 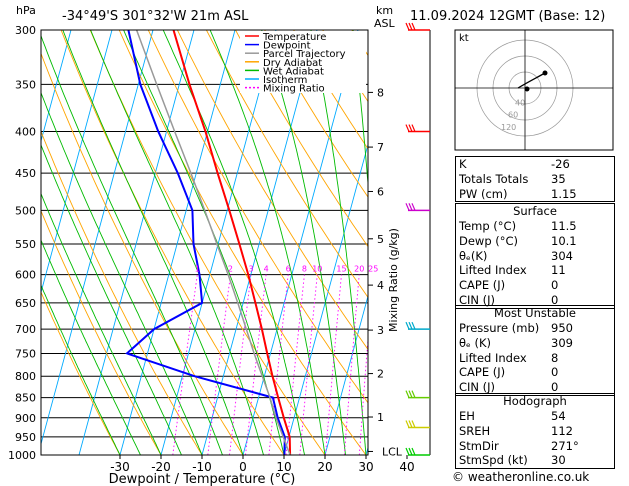 I want to click on hodograph-stat-row: SREH 112, so click(x=535, y=431).